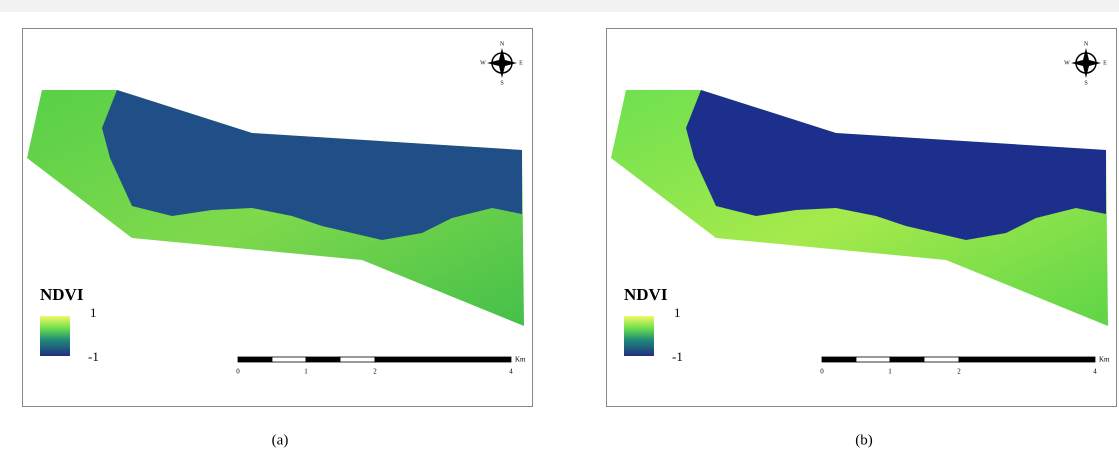  What do you see at coordinates (280, 440) in the screenshot?
I see `caption: (a)` at bounding box center [280, 440].